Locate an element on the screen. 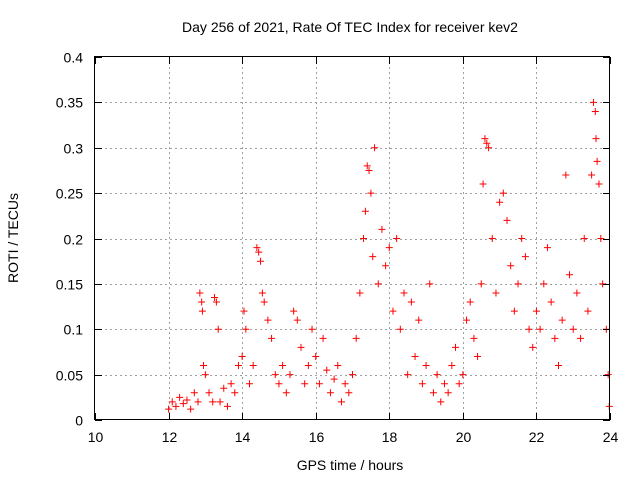  y-tick-label: 0 is located at coordinates (79, 421).